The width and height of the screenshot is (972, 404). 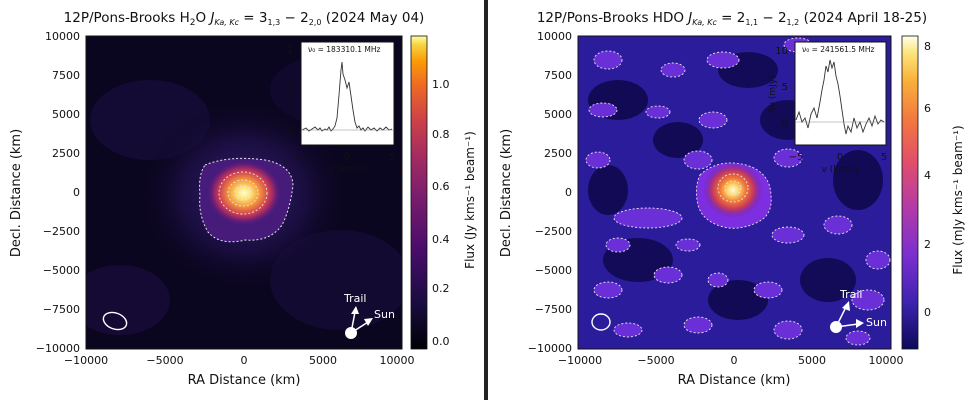 I want to click on colorbar-label: Flux (mJy kms⁻¹ beam⁻¹), so click(x=958, y=199).